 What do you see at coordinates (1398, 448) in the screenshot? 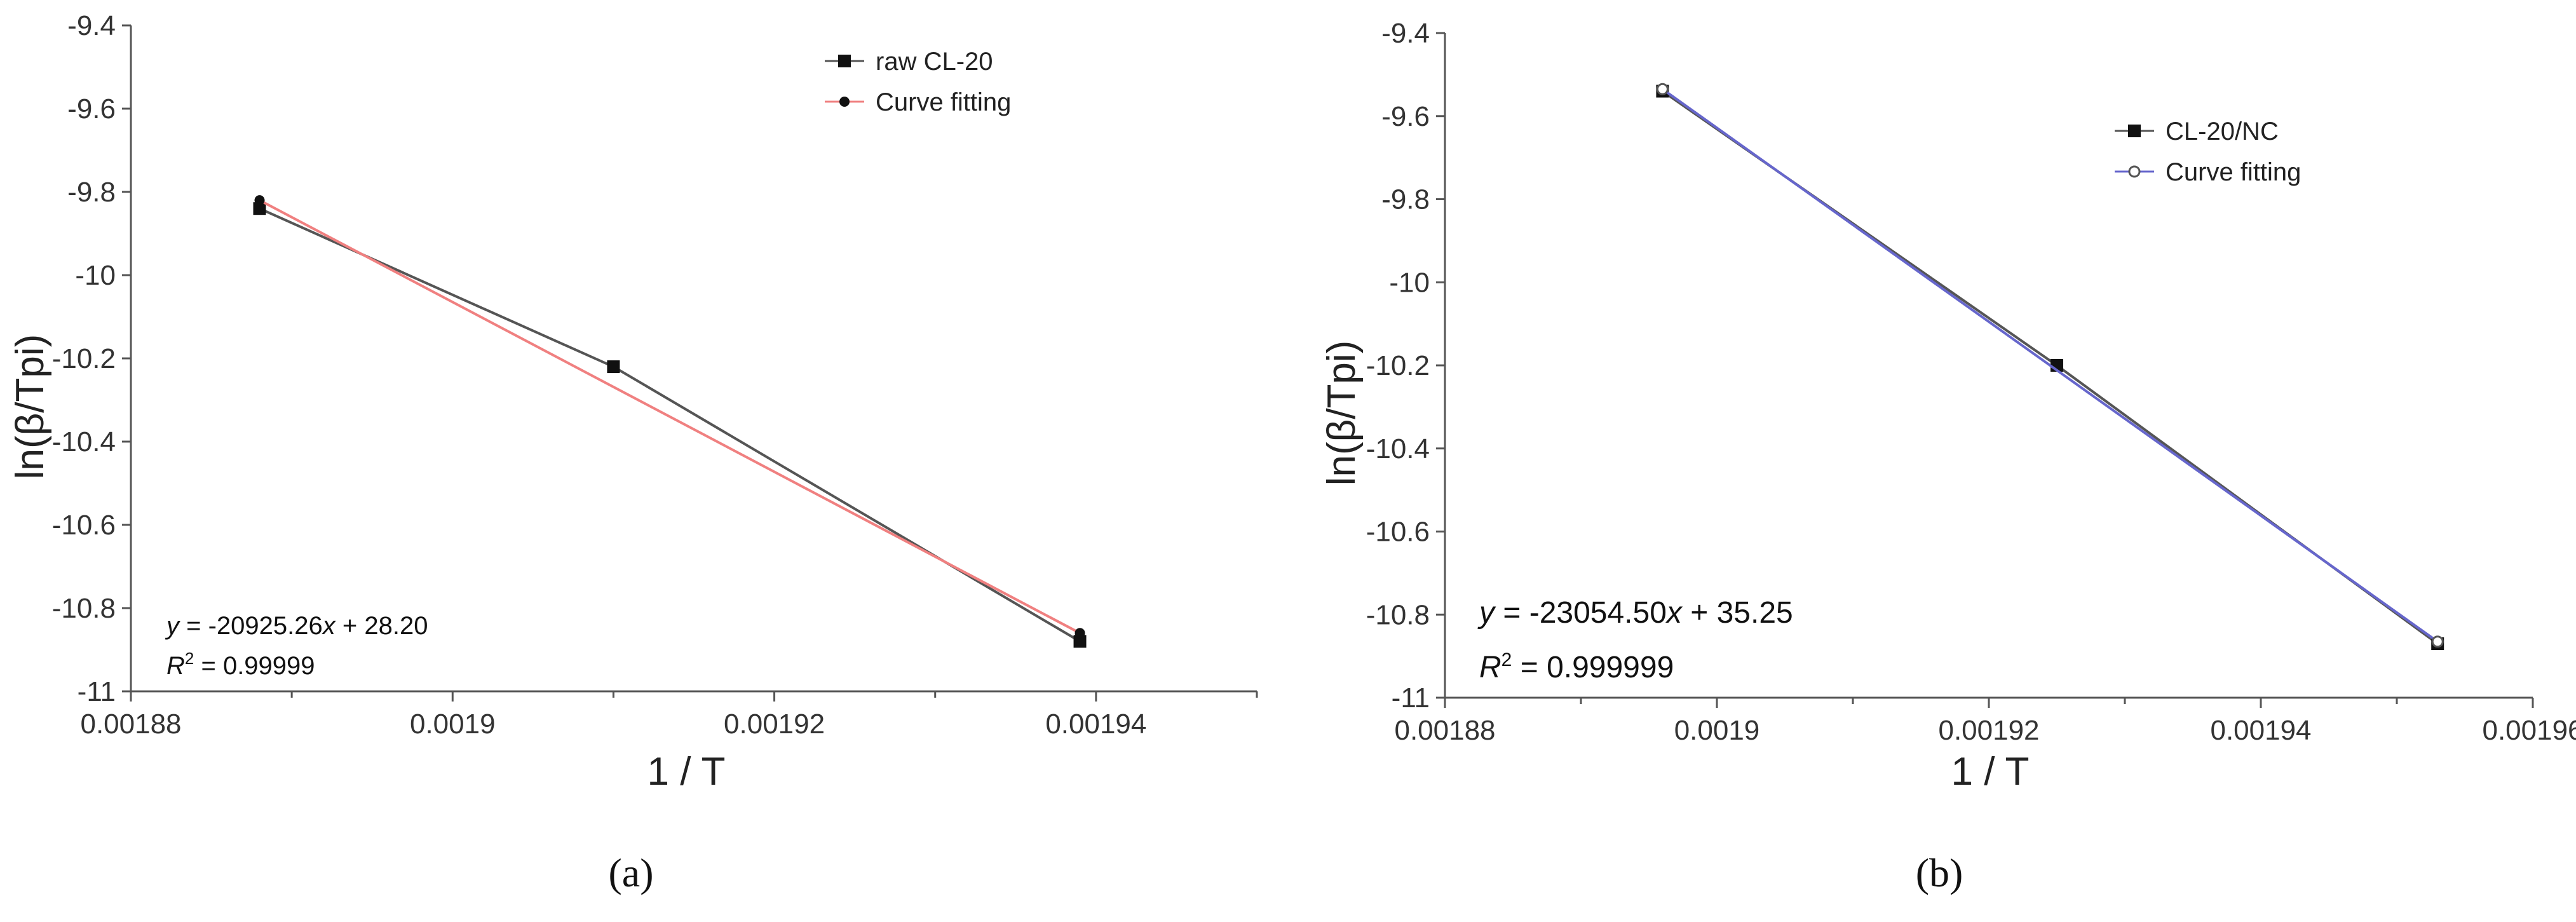
I see `panel-b-y-tick-label: -10.4` at bounding box center [1398, 448].